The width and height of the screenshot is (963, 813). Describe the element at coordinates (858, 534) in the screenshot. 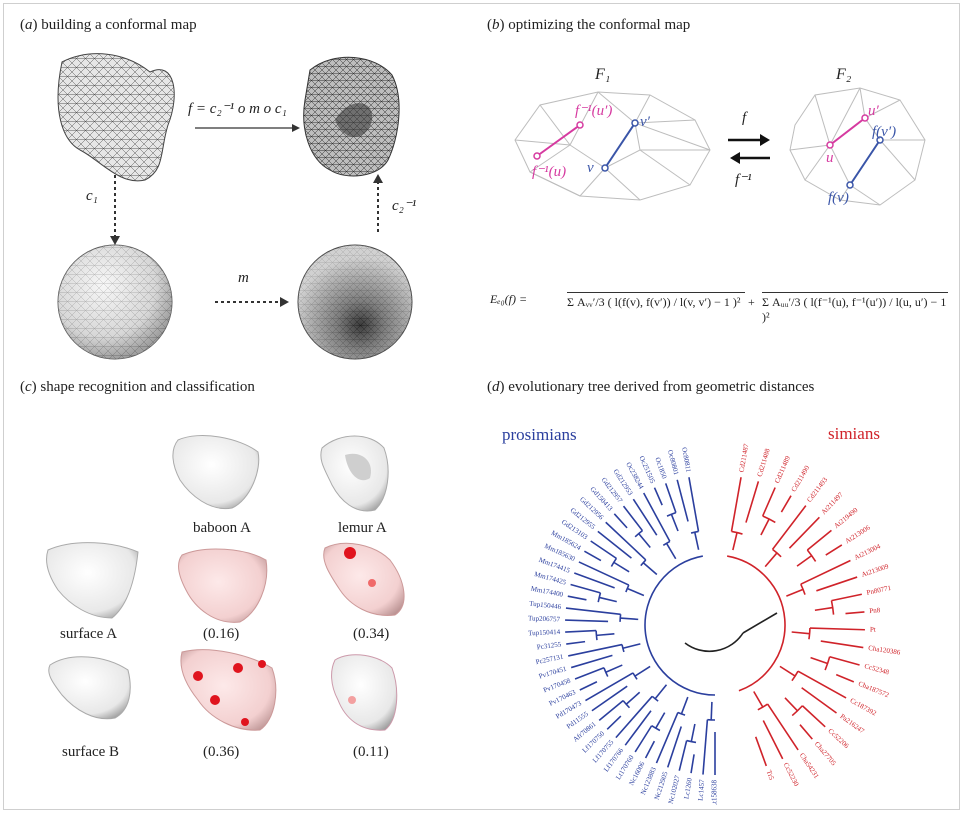

I see `simian-leaf-label: At213006` at that location.